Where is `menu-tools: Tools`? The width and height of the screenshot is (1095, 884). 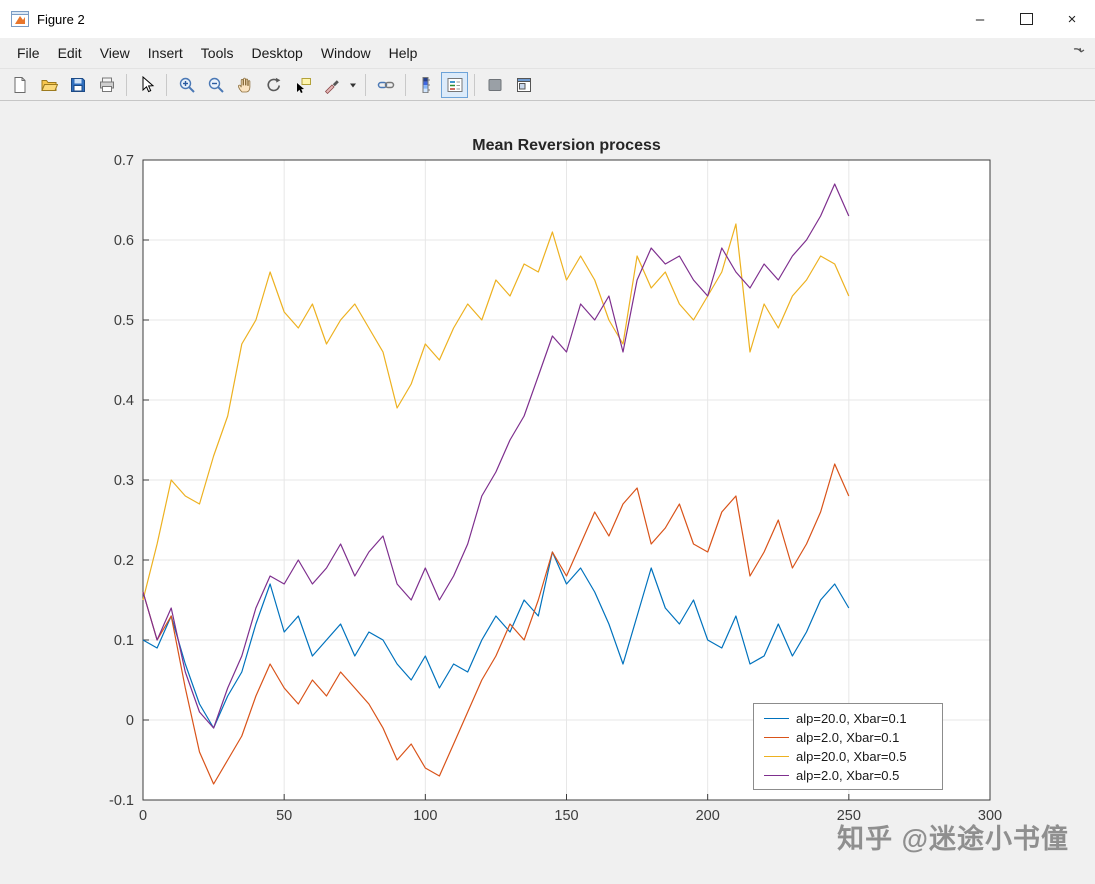
menu-tools: Tools is located at coordinates (217, 53).